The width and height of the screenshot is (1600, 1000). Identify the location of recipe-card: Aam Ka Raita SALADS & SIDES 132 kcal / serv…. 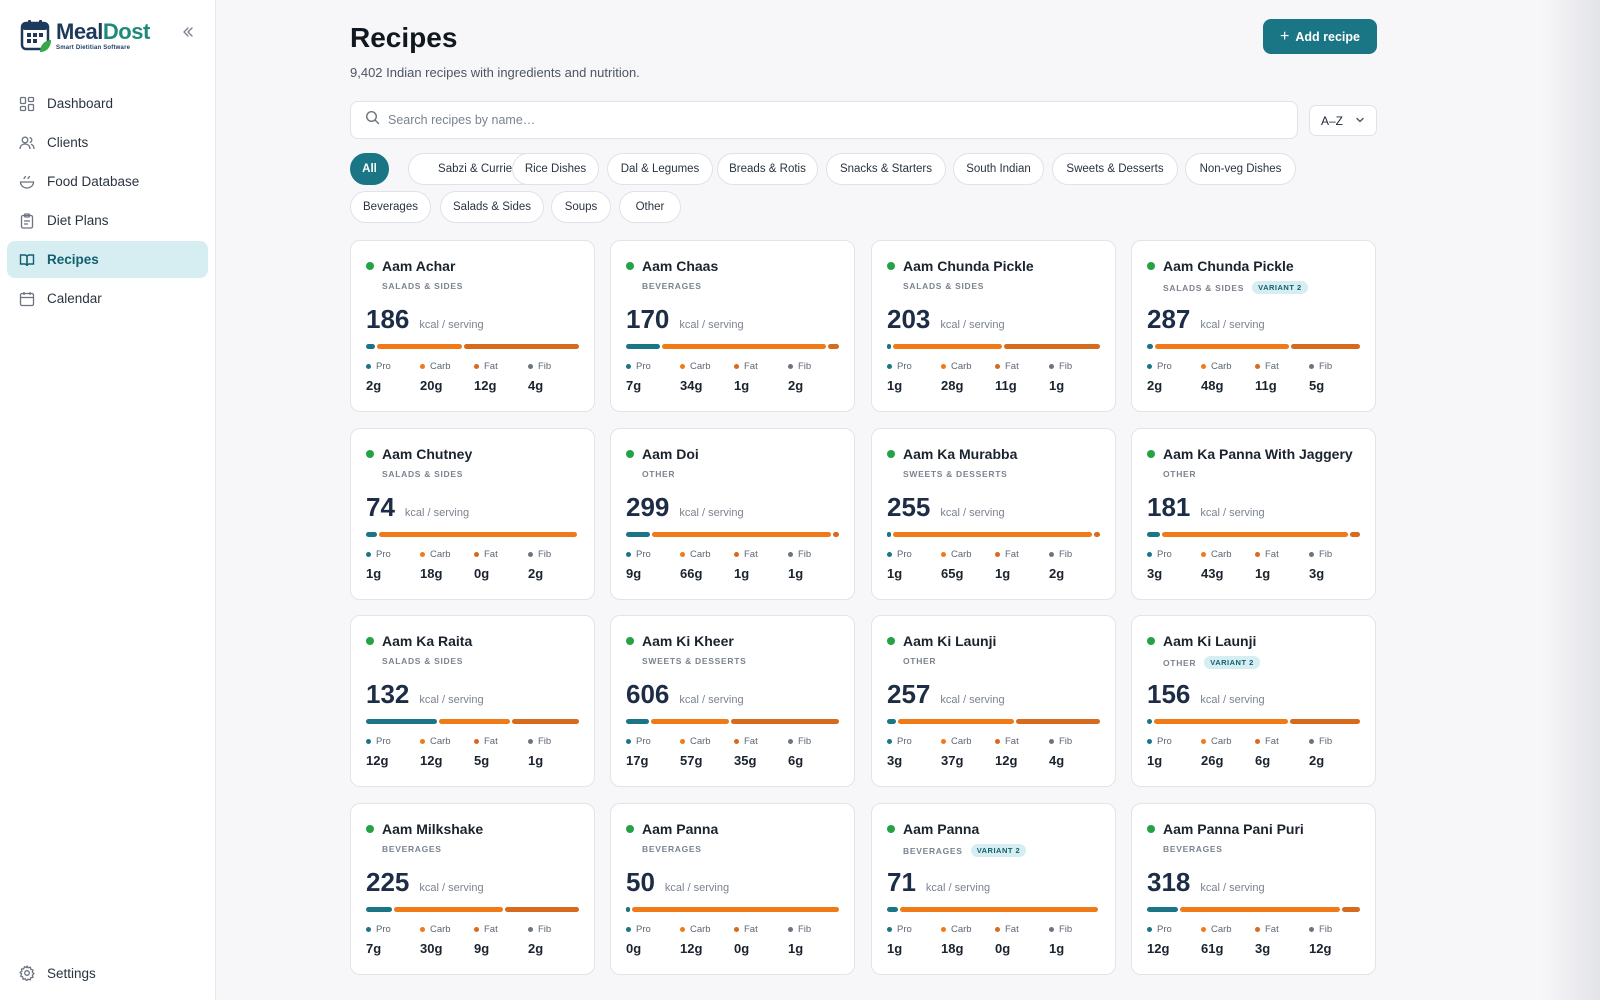
(472, 701).